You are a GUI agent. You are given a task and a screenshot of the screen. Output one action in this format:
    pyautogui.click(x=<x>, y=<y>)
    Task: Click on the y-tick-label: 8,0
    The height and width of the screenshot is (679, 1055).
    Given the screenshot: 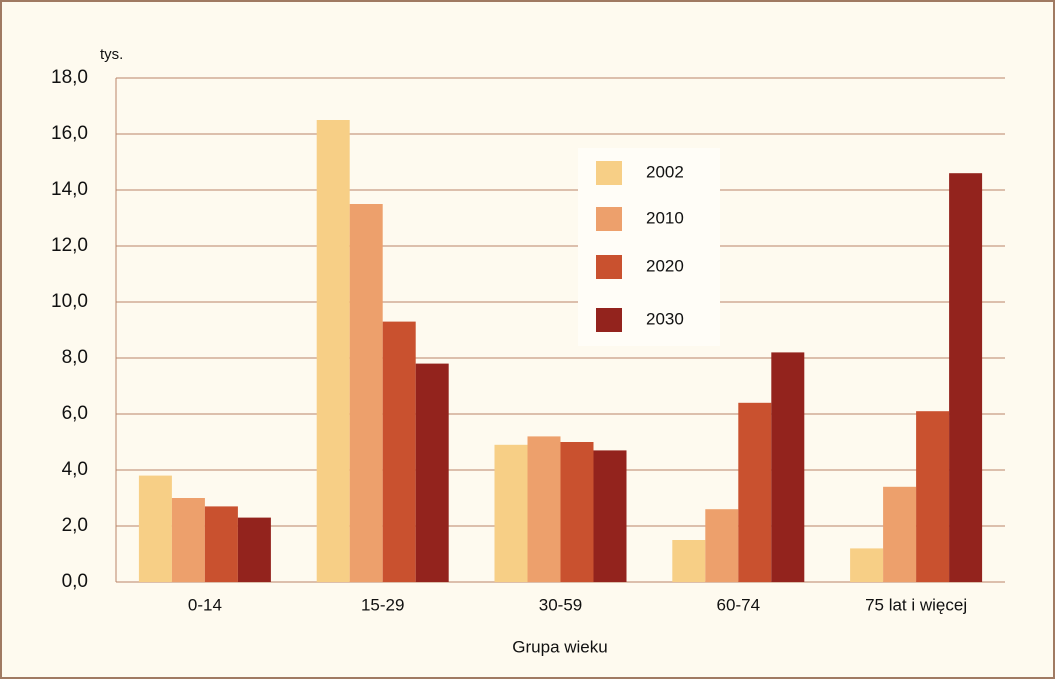 What is the action you would take?
    pyautogui.click(x=75, y=357)
    